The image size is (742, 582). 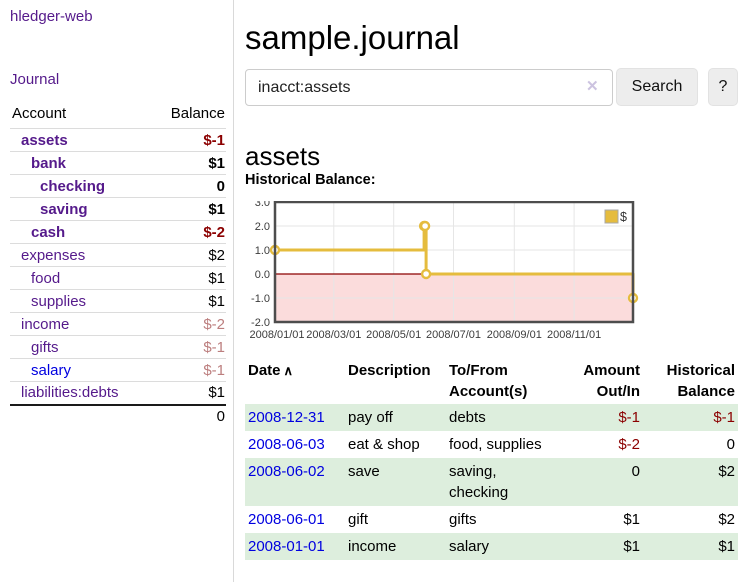 I want to click on account-link-liabilities-debts: liabilities:debts, so click(x=70, y=393).